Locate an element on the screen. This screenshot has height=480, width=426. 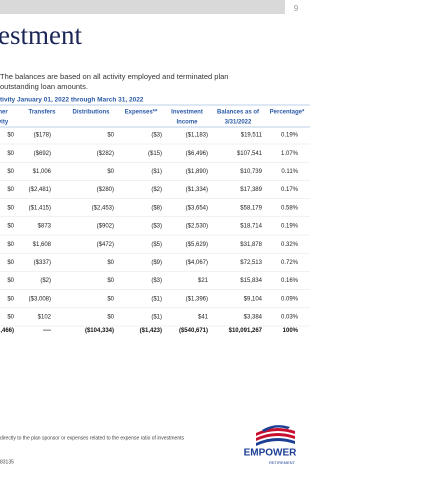
cell: $10,739 is located at coordinates (251, 172).